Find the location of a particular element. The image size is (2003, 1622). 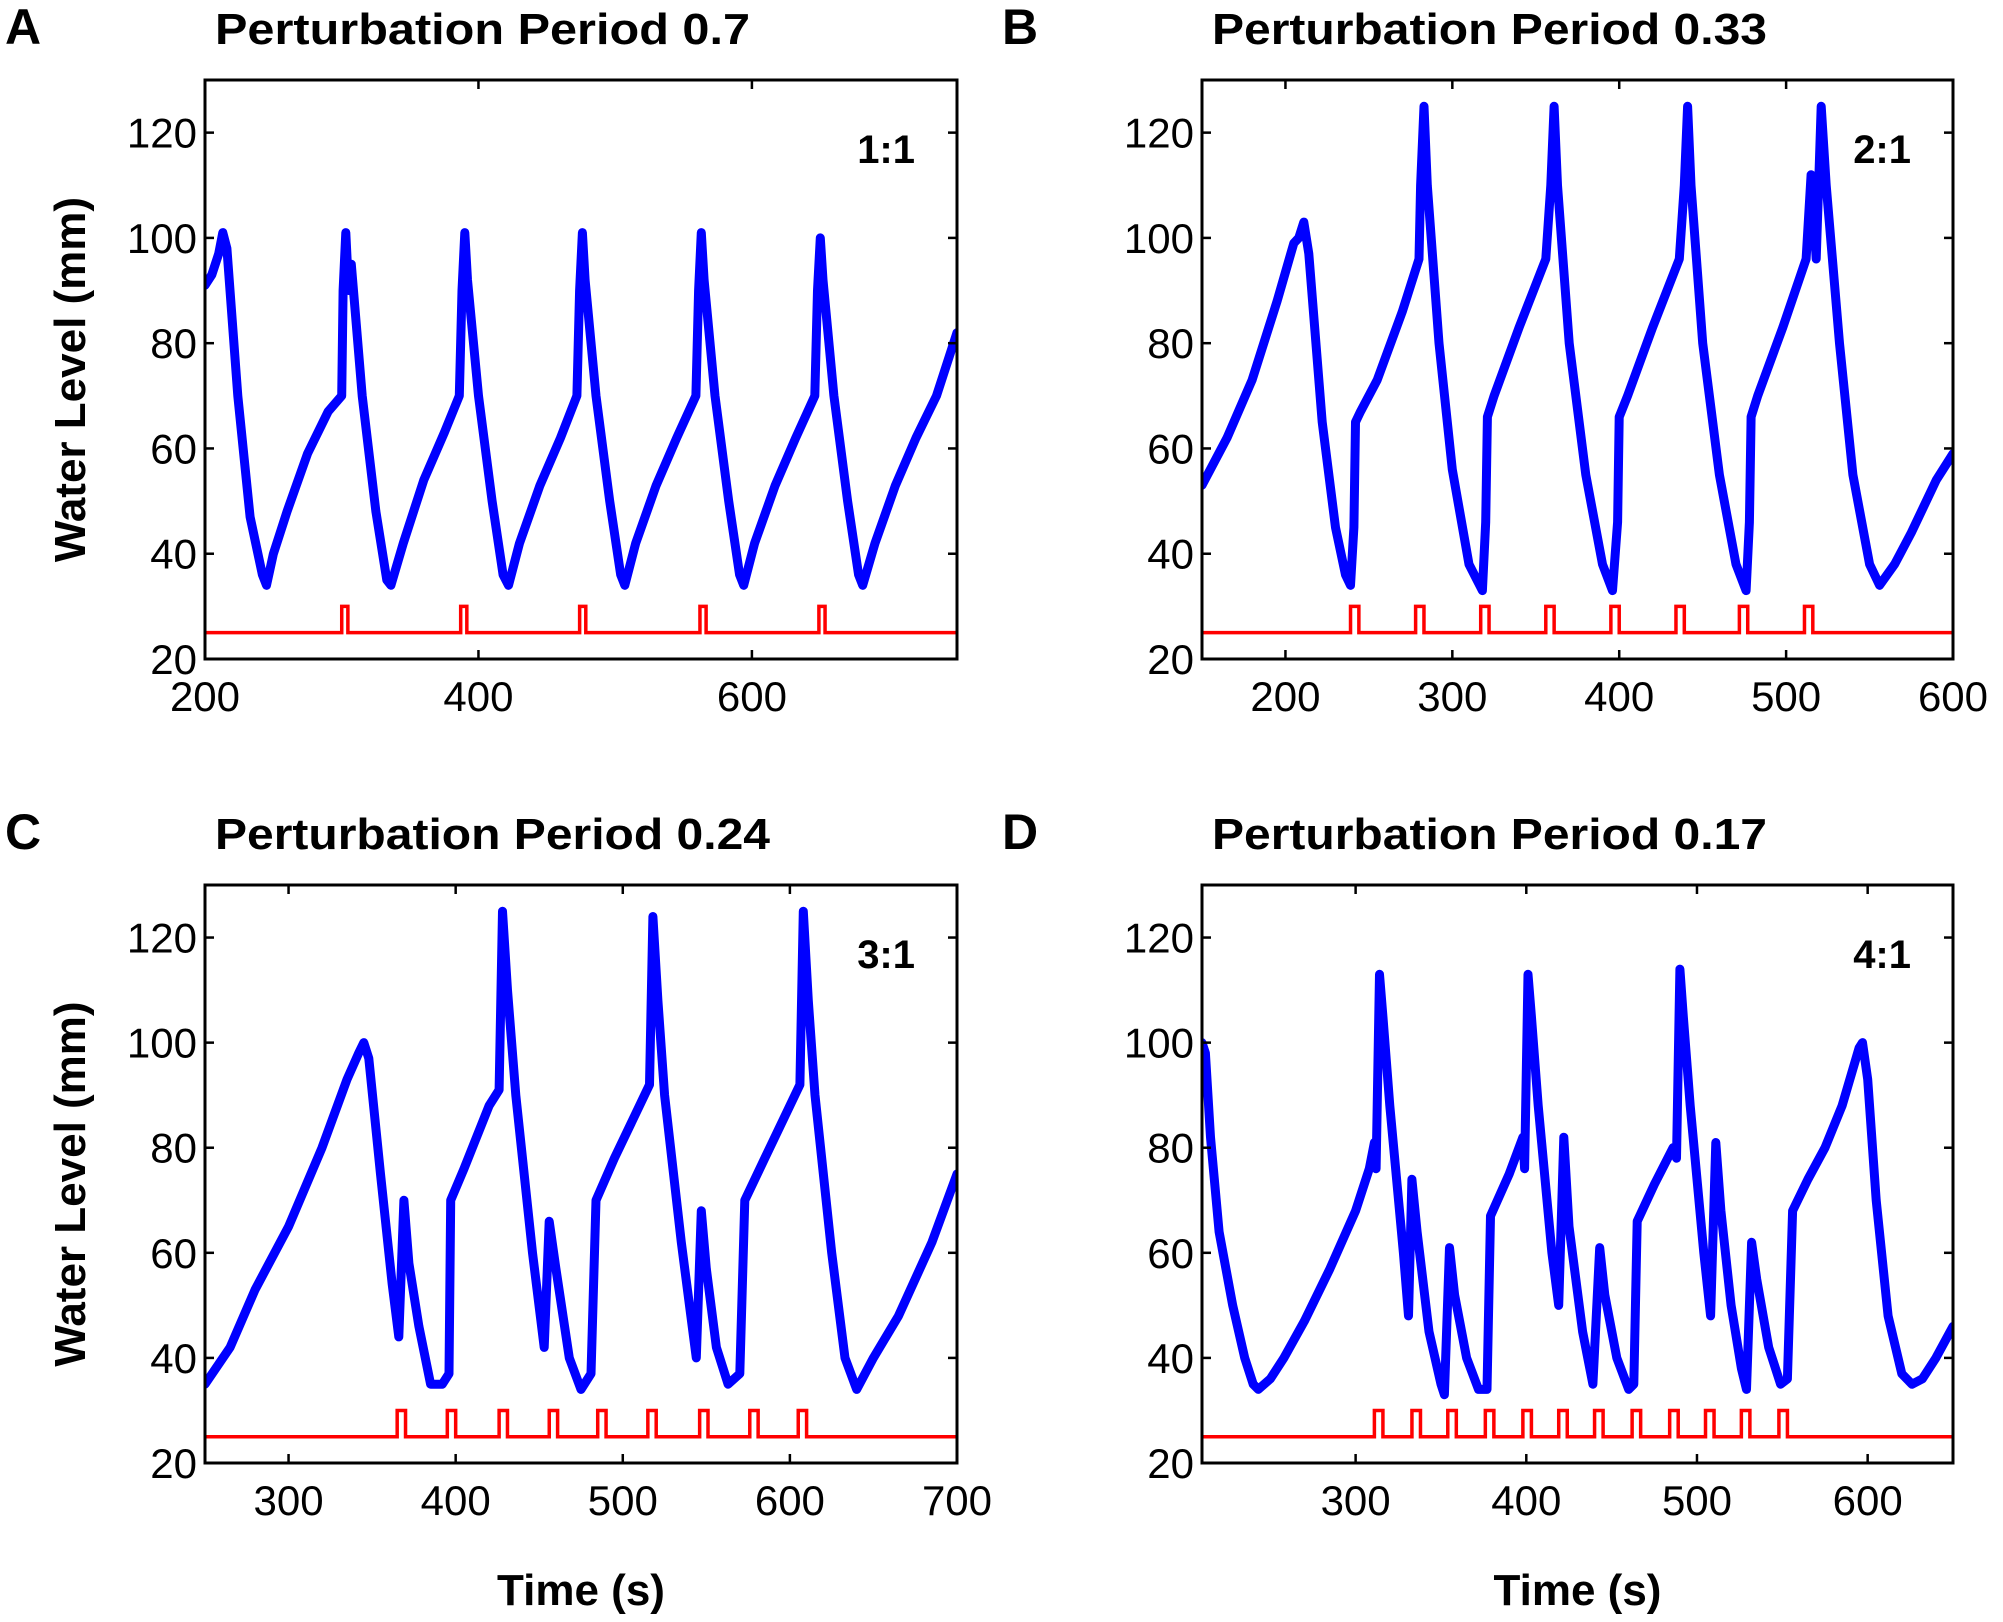

chart-title: Perturbation Period 0.33 is located at coordinates (1489, 29).